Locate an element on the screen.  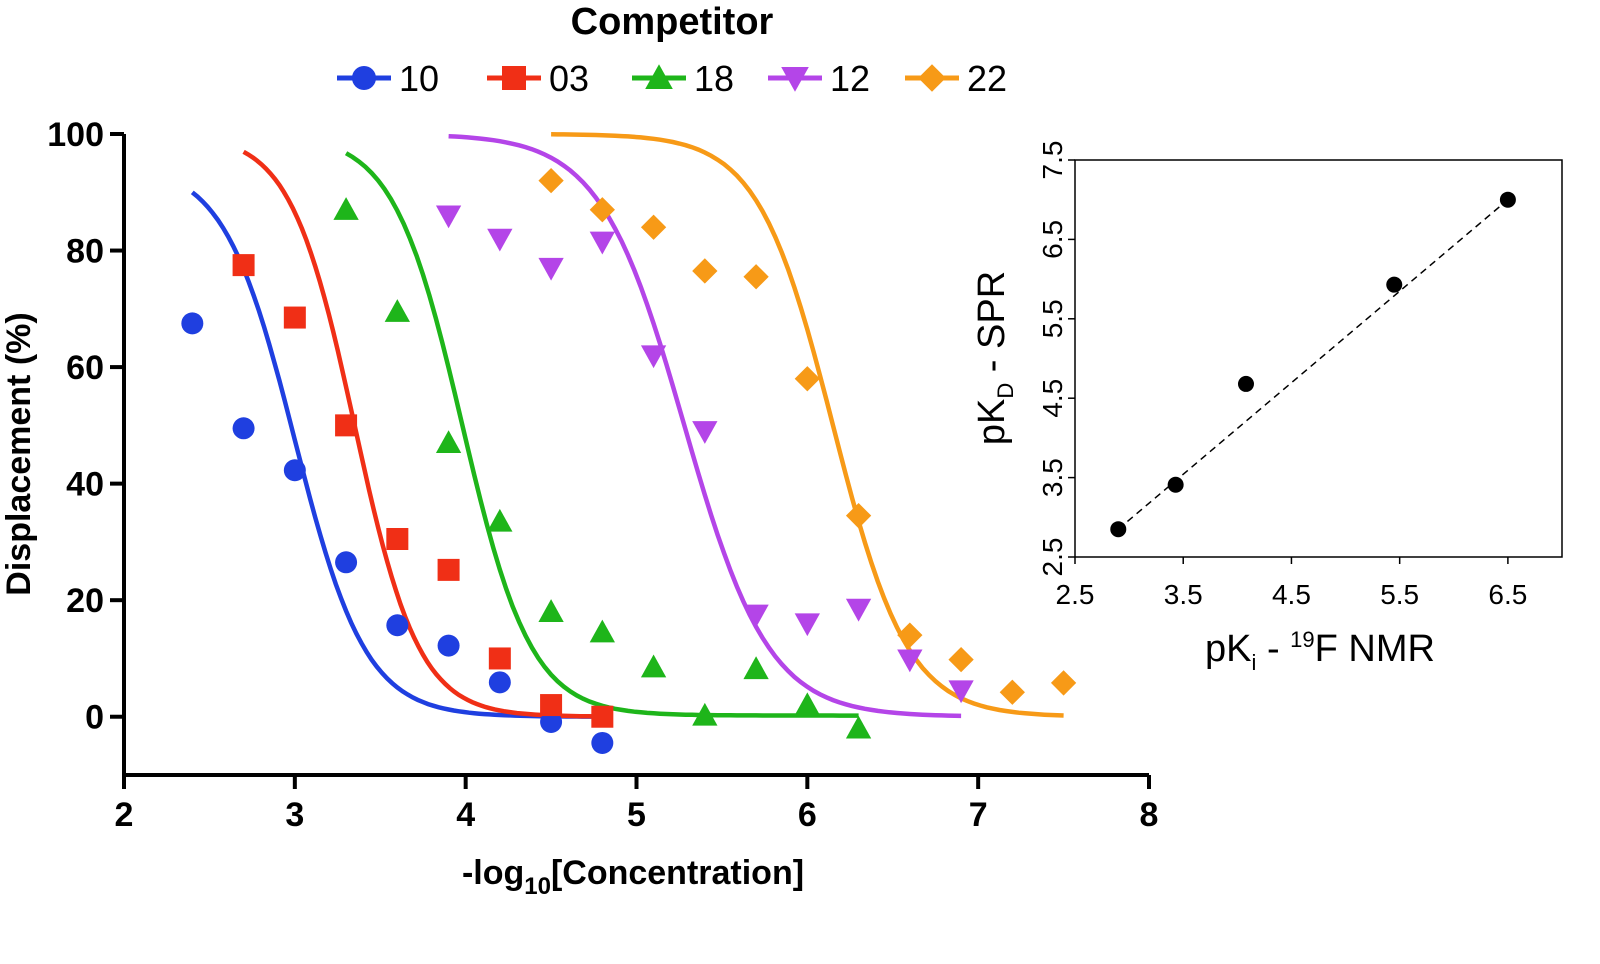
legend: Competitor 10 03 18 12 22 is located at coordinates (672, 50).